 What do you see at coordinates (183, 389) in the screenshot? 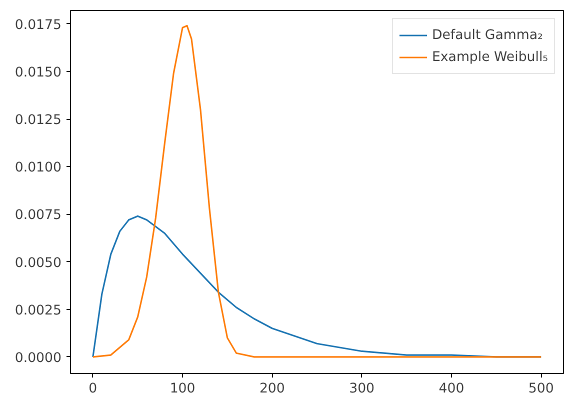
I see `x-tick-label: 100` at bounding box center [183, 389].